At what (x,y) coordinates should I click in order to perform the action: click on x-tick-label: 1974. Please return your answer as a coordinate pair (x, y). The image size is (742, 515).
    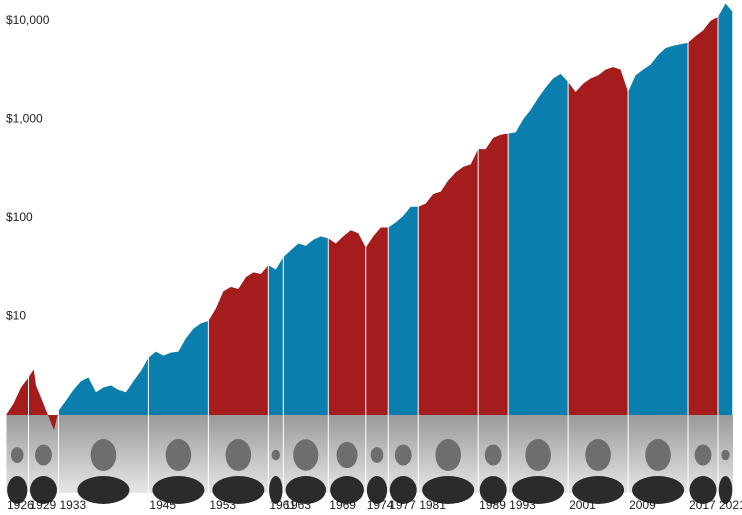
    Looking at the image, I should click on (380, 505).